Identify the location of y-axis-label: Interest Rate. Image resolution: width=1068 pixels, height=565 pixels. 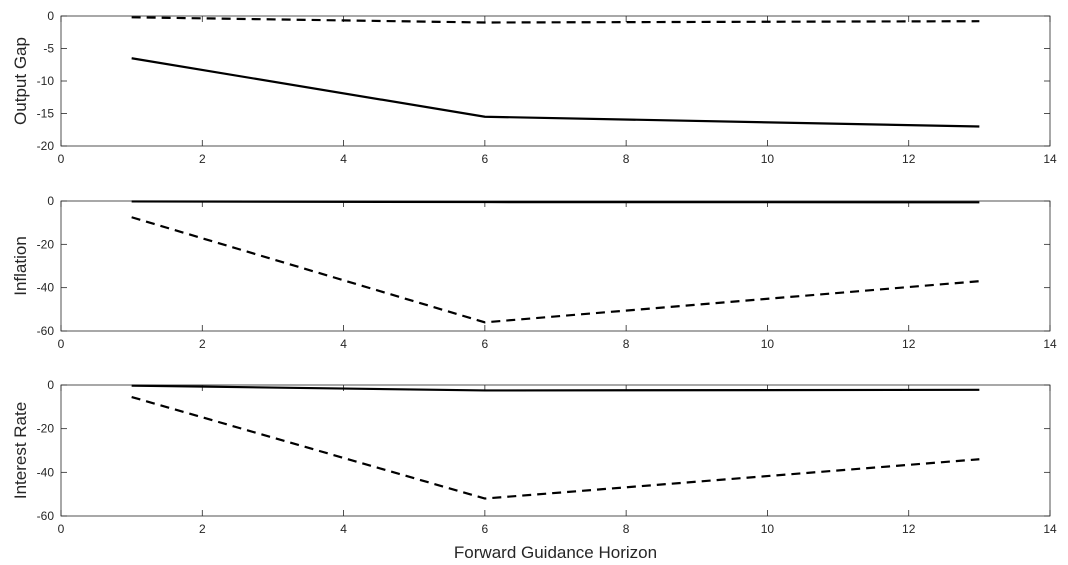
(20, 450).